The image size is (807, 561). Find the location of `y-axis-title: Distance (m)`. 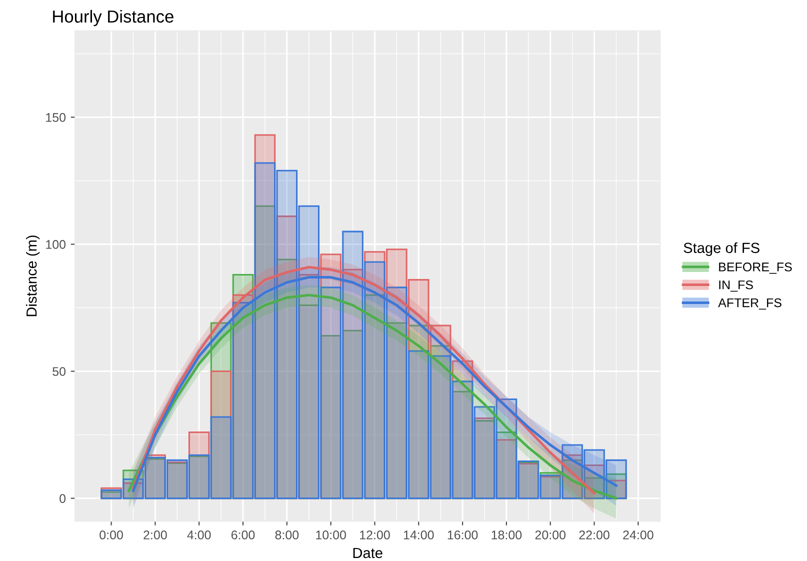

y-axis-title: Distance (m) is located at coordinates (33, 276).